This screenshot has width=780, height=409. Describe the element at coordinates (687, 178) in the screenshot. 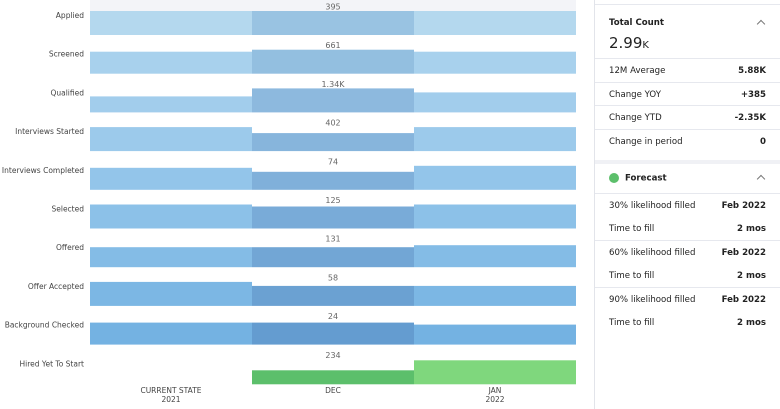

I see `forecast-header: Forecast` at that location.